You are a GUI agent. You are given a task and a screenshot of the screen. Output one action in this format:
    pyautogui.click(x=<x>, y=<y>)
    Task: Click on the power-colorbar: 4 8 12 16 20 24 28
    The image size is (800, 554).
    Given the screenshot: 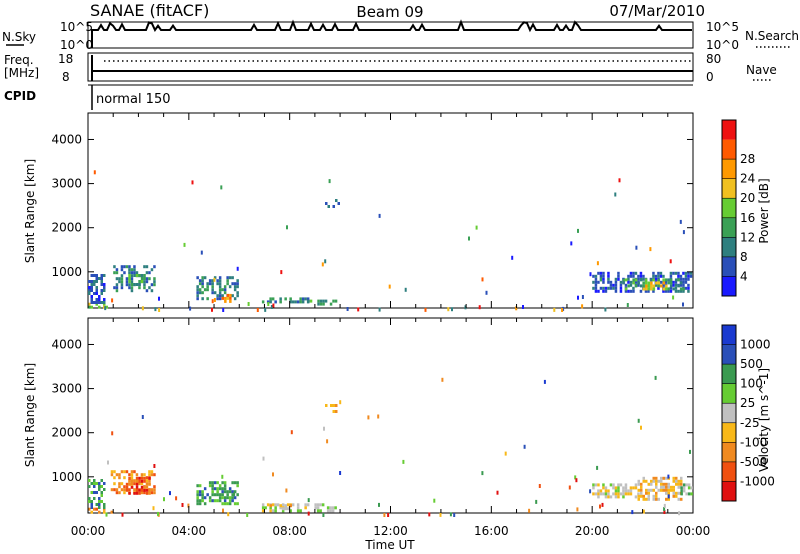 What is the action you would take?
    pyautogui.click(x=738, y=208)
    